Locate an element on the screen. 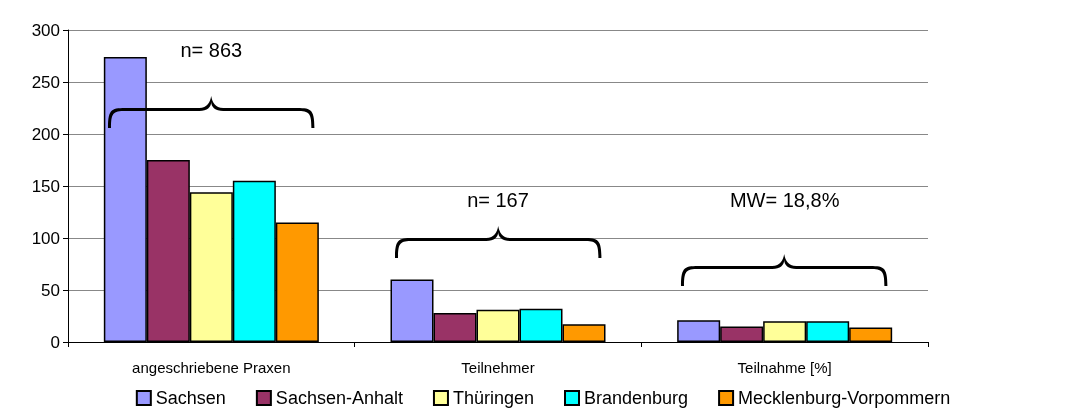 The width and height of the screenshot is (1087, 420). y-tick-label: 100 is located at coordinates (45, 238).